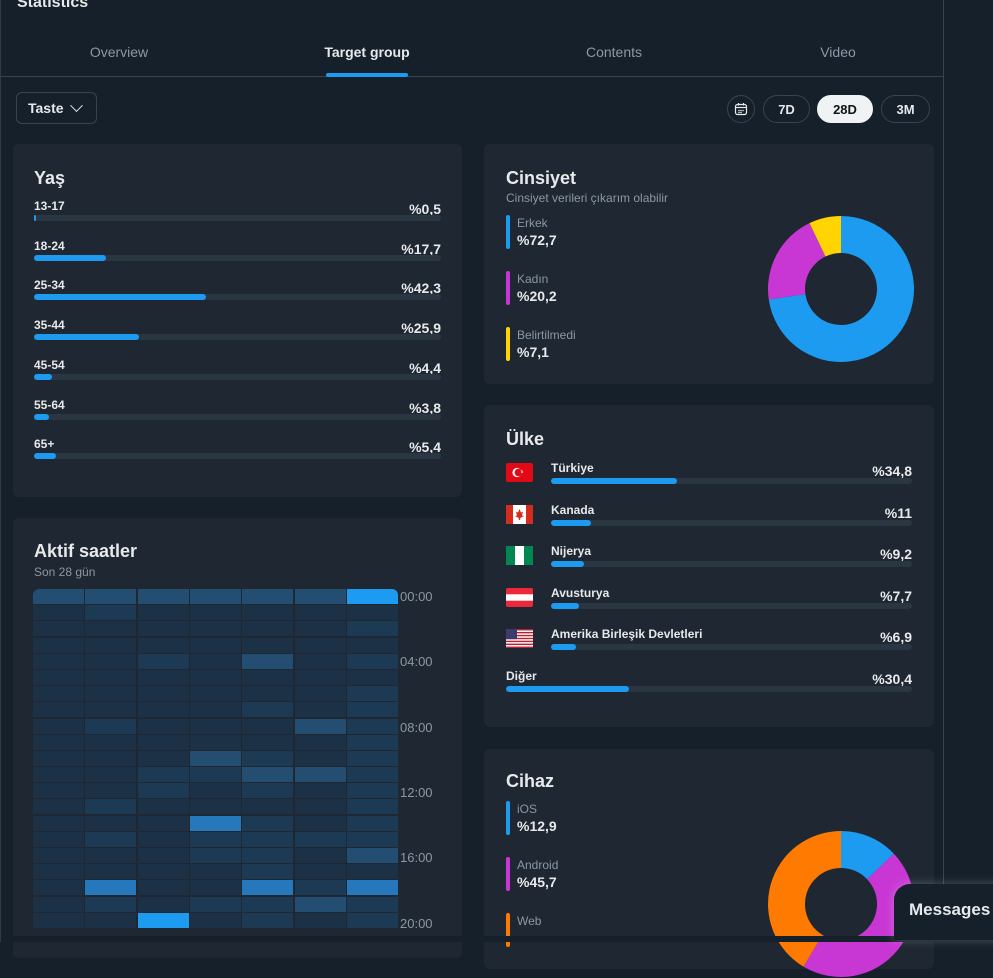 The width and height of the screenshot is (993, 978). Describe the element at coordinates (614, 52) in the screenshot. I see `tab-contents: Contents` at that location.